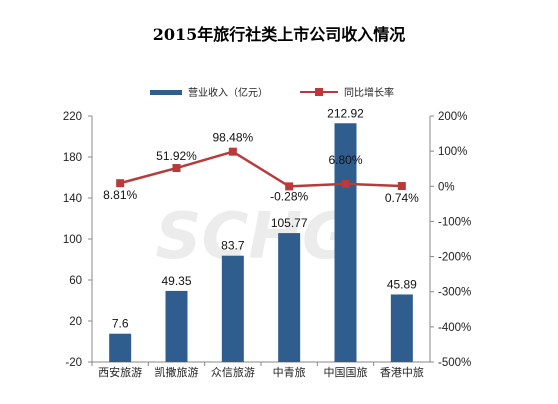 This screenshot has height=404, width=558. I want to click on category-label: 中国国旅, so click(346, 372).